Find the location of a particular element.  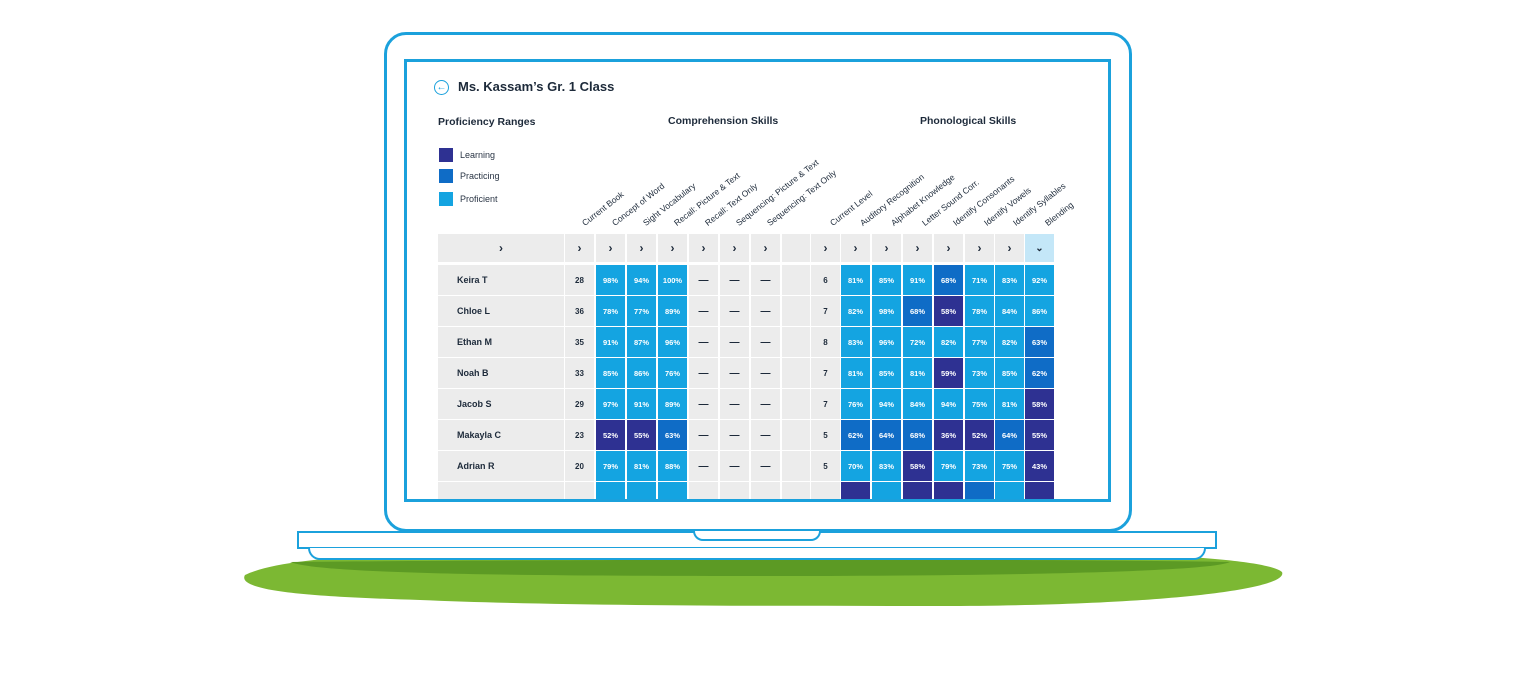

spacer-cell is located at coordinates (796, 466).